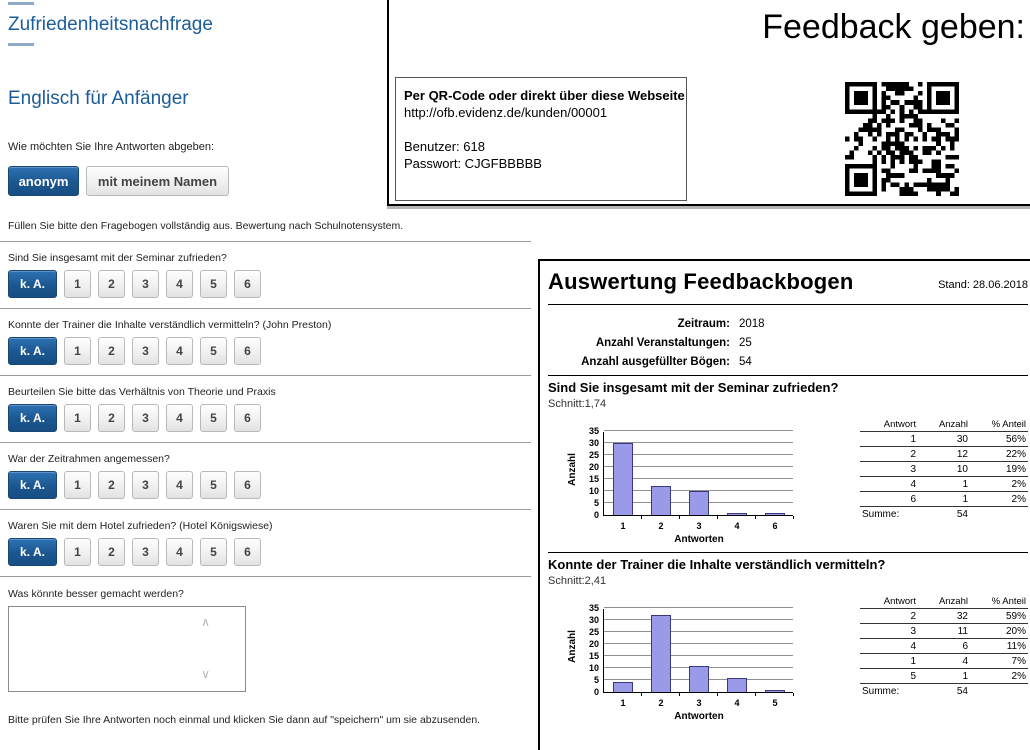 This screenshot has height=750, width=1030. Describe the element at coordinates (111, 418) in the screenshot. I see `rating-q3-2: 2` at that location.